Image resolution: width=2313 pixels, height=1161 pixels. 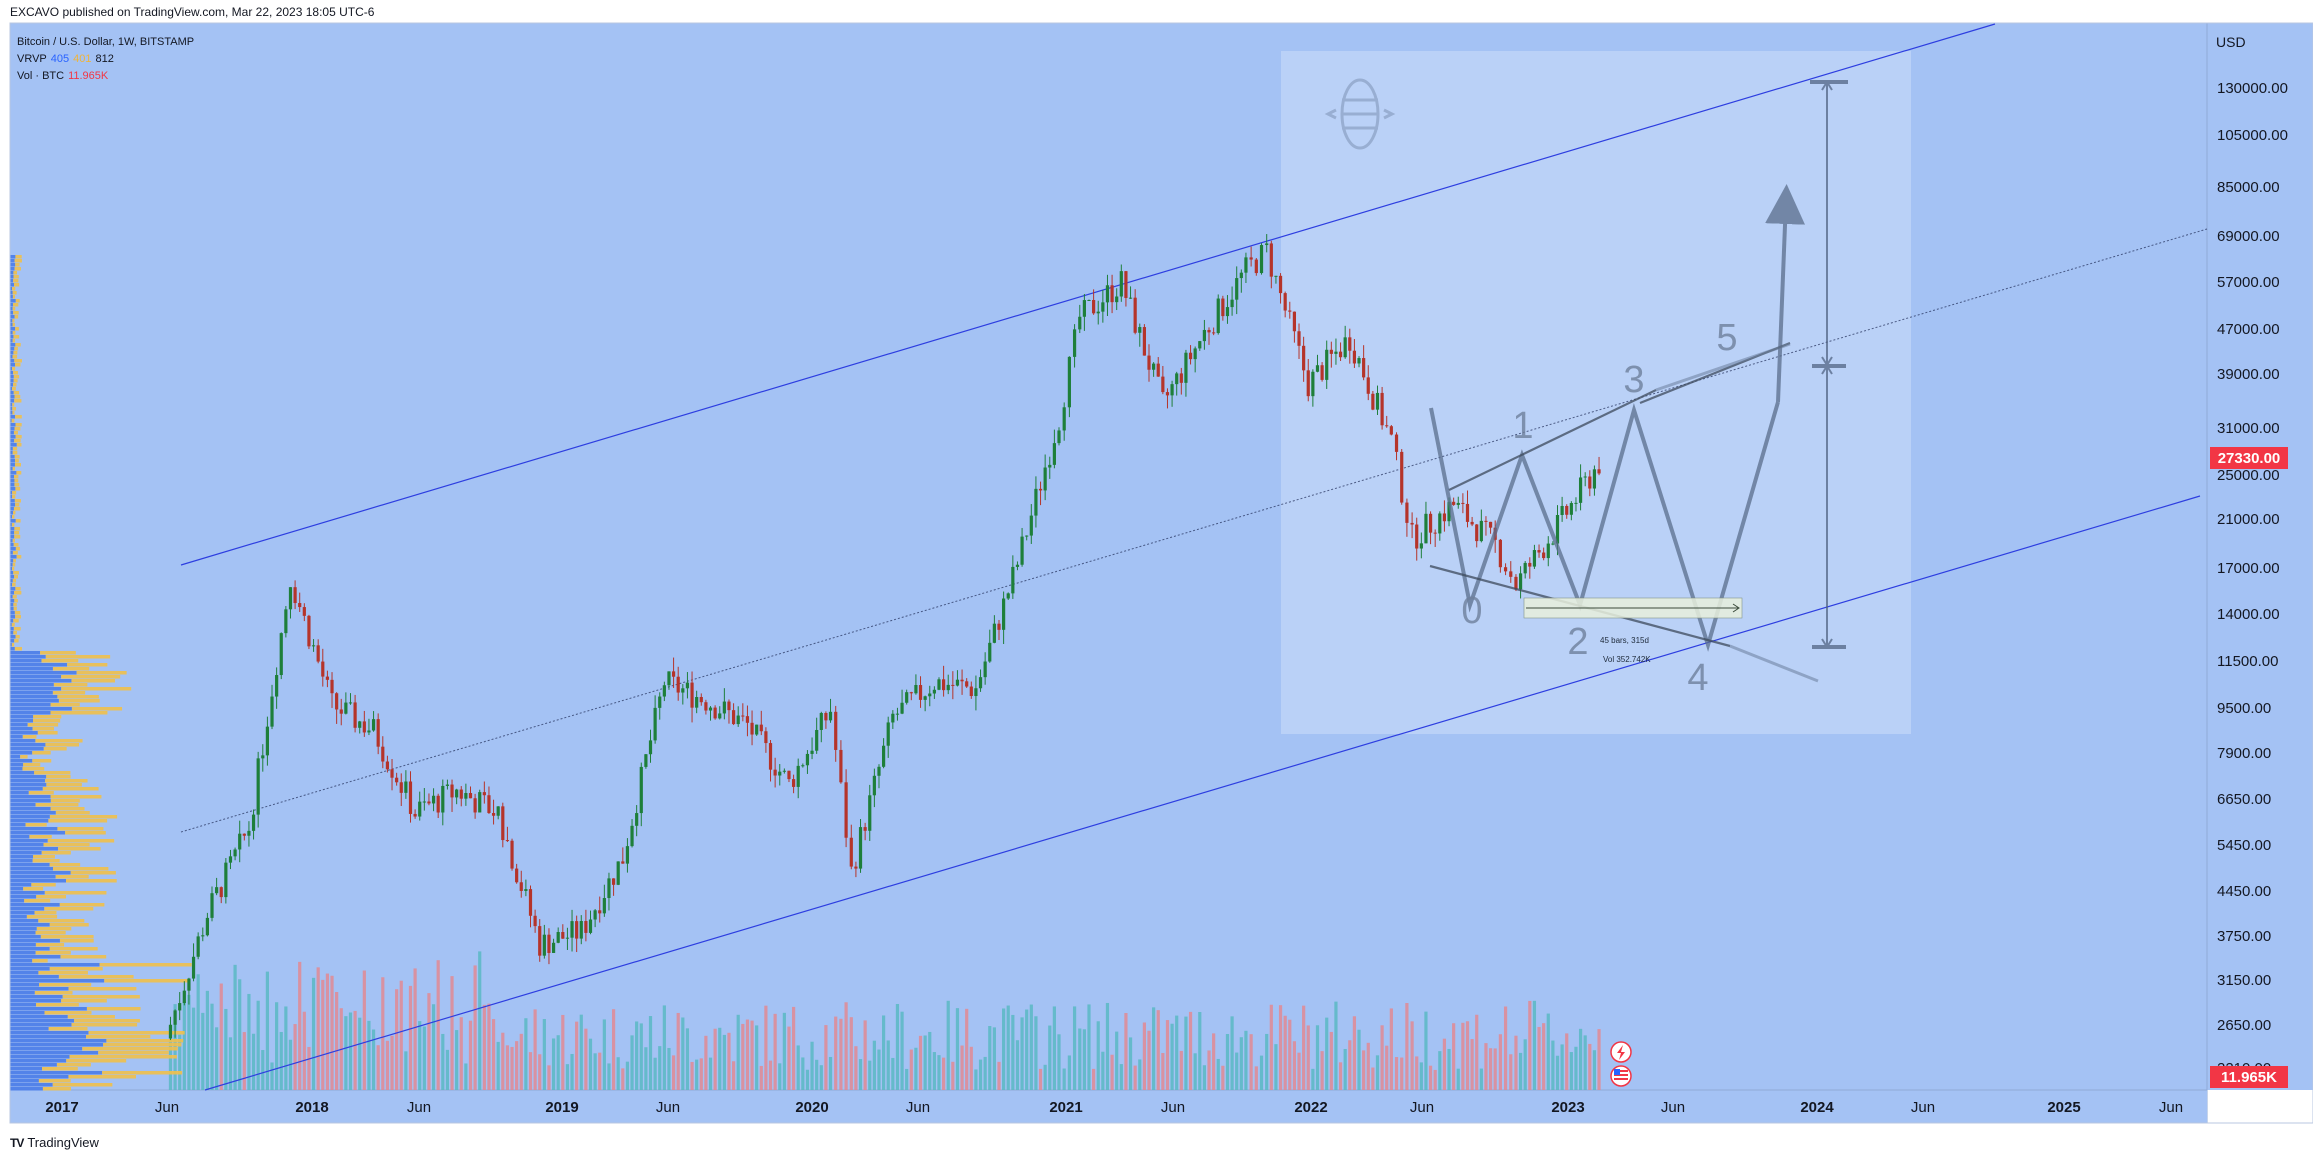 I want to click on price-tick-label: 9500.00, so click(x=2244, y=708).